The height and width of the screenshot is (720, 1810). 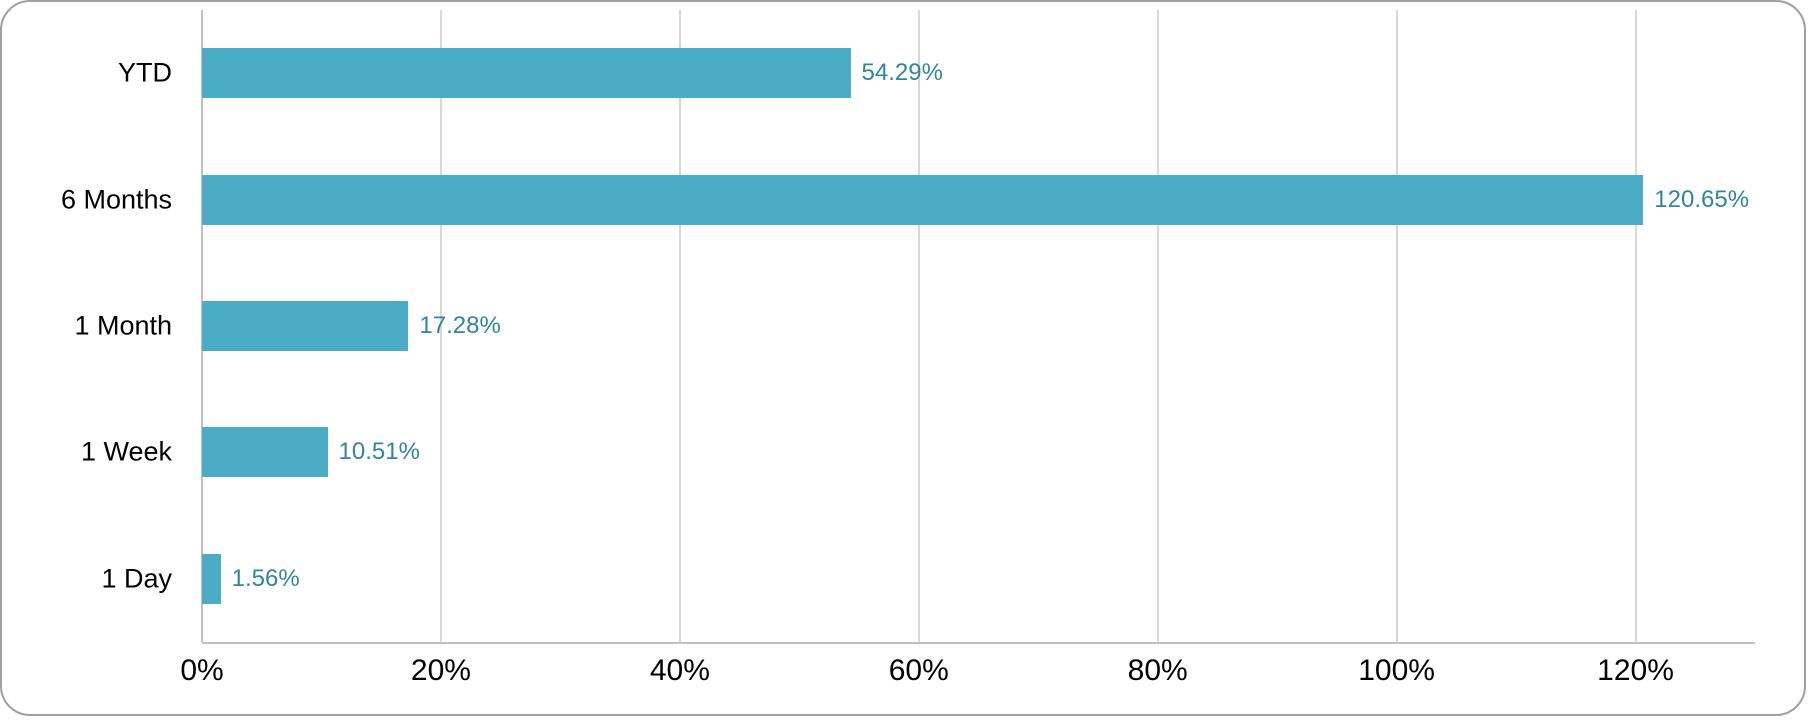 I want to click on category-label: YTD, so click(x=145, y=72).